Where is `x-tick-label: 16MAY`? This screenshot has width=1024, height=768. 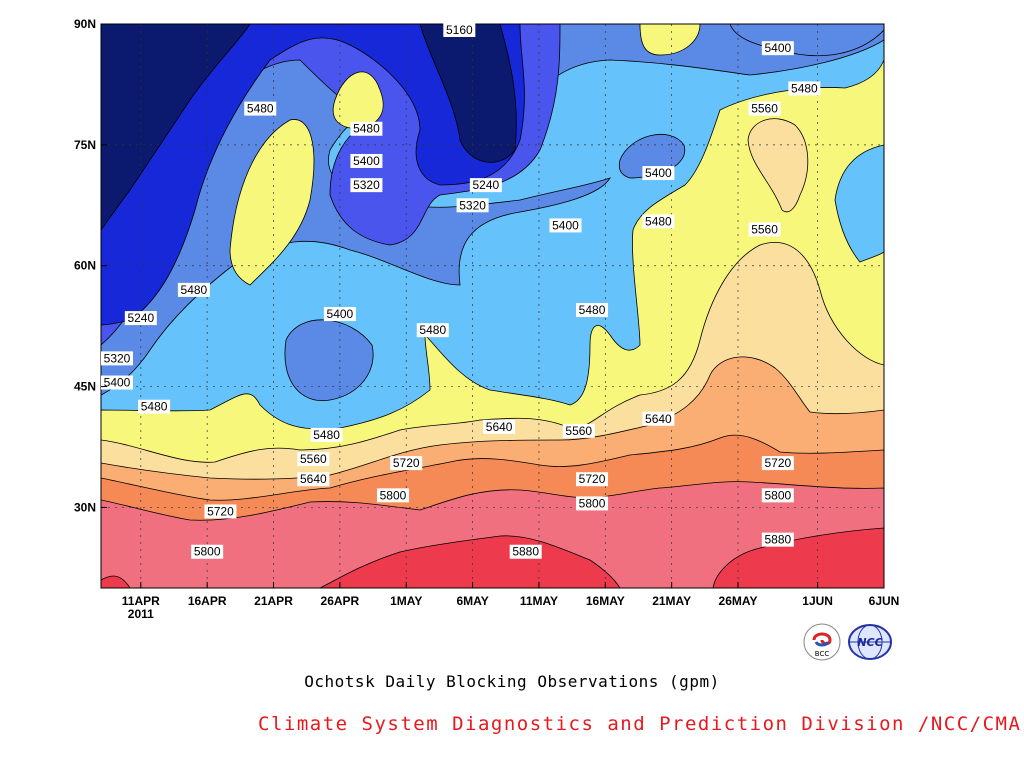
x-tick-label: 16MAY is located at coordinates (605, 601).